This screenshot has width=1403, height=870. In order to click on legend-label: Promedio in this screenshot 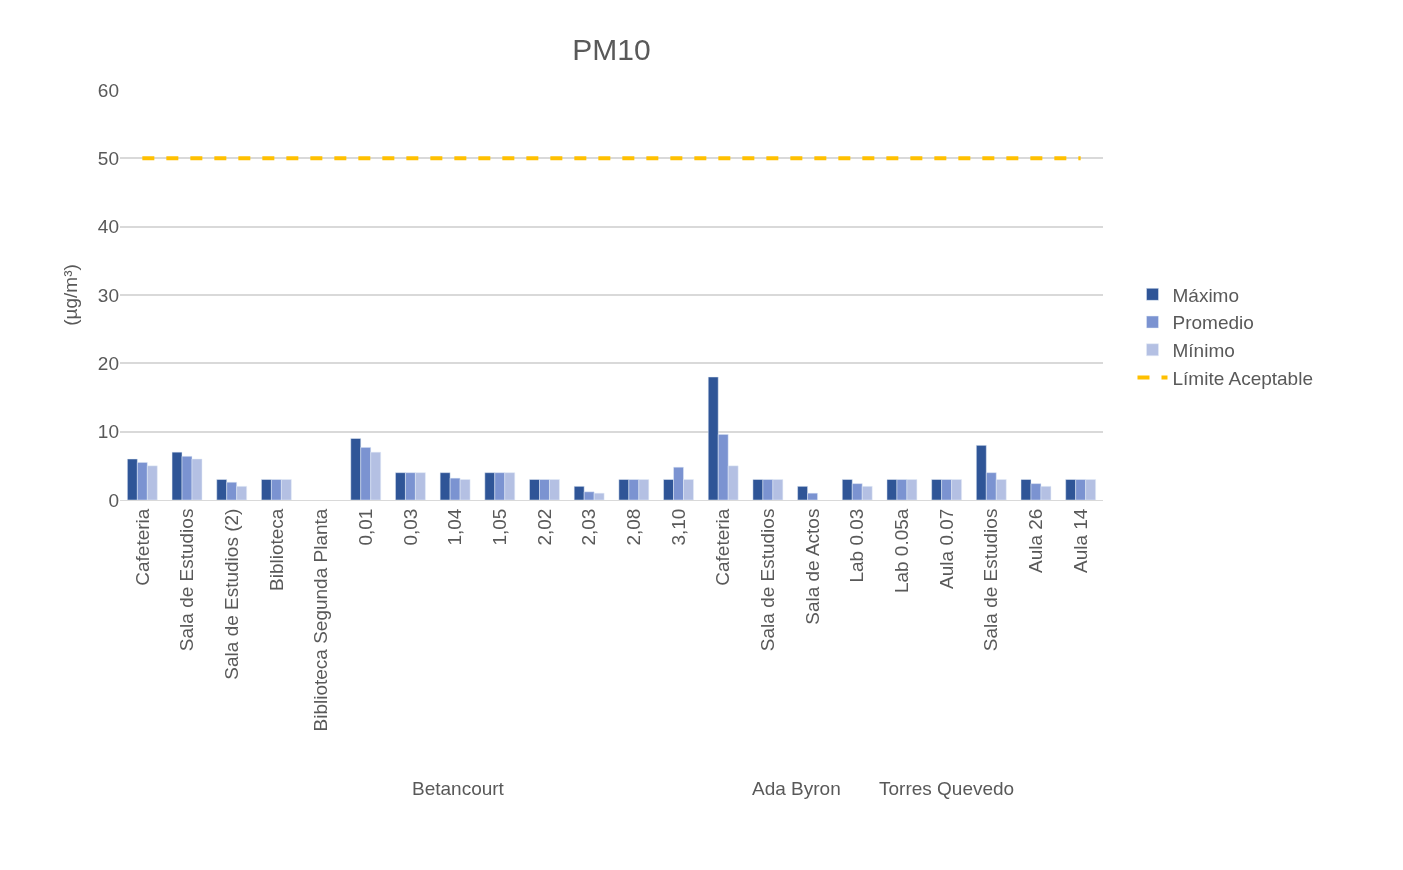, I will do `click(1213, 323)`.